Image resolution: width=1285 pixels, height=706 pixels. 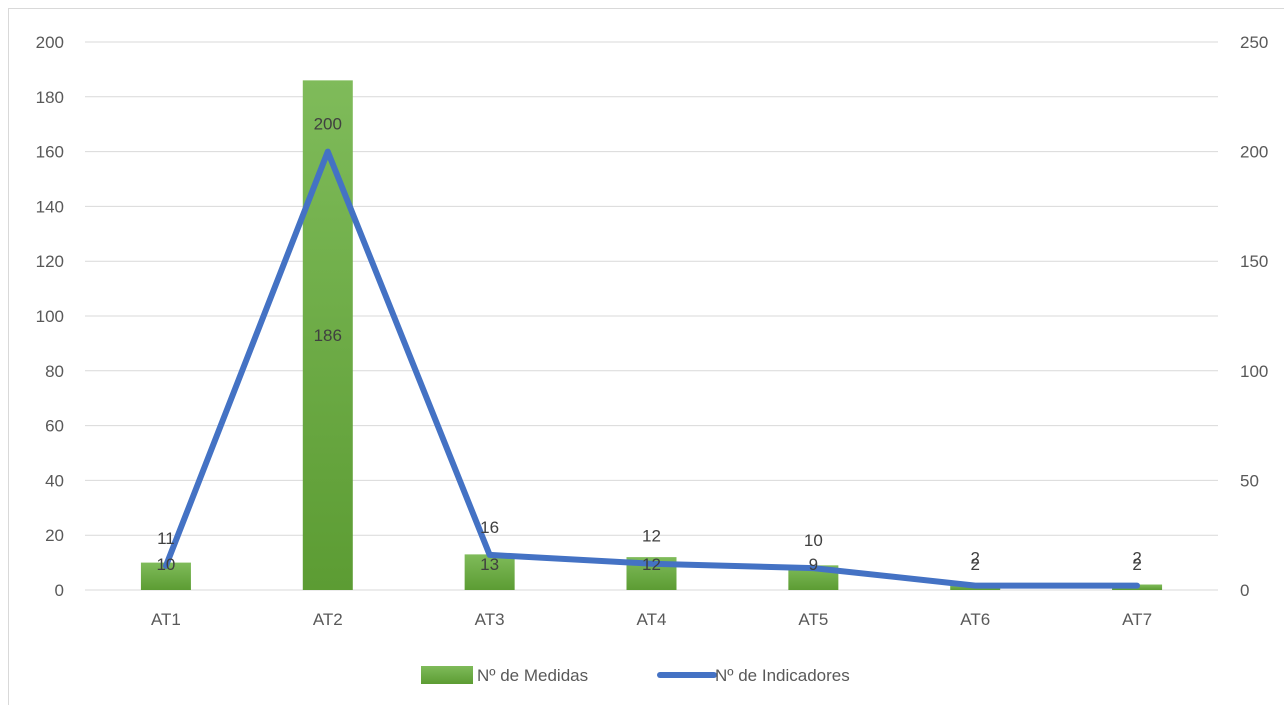 What do you see at coordinates (50, 206) in the screenshot?
I see `y-left-tick-label: 140` at bounding box center [50, 206].